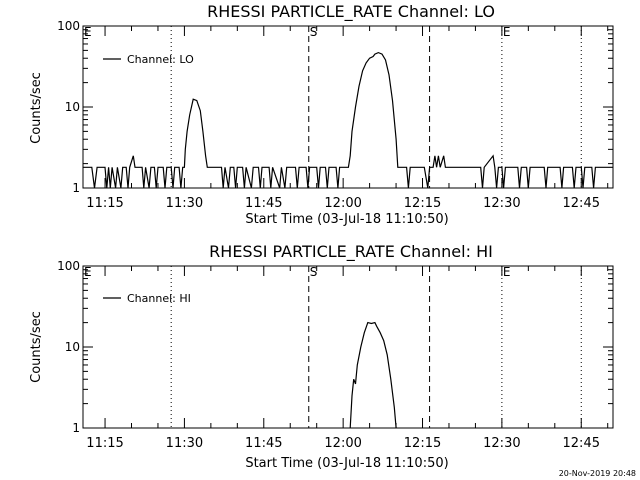  What do you see at coordinates (351, 252) in the screenshot?
I see `chart-title: RHESSI PARTICLE_RATE Channel: HI` at bounding box center [351, 252].